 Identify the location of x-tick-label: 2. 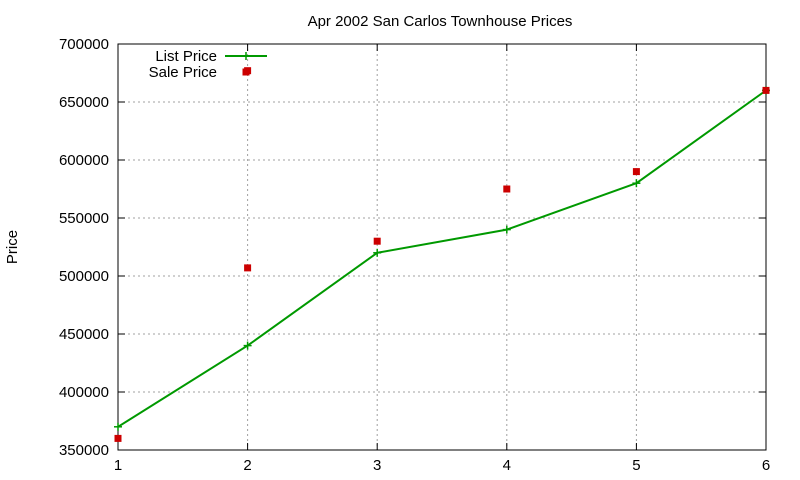
(247, 465).